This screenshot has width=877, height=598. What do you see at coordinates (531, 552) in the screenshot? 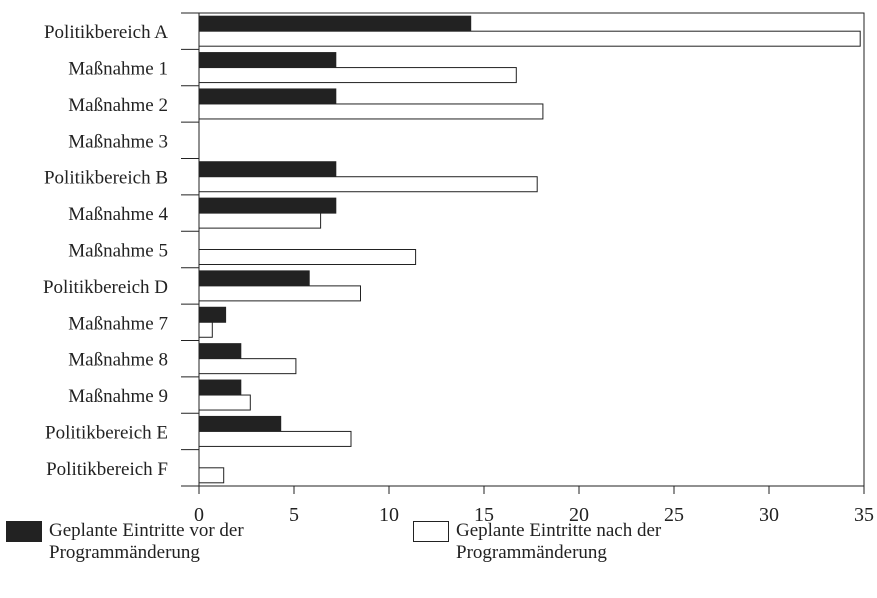
I see `legend-label-after-line2: Programmänderung` at bounding box center [531, 552].